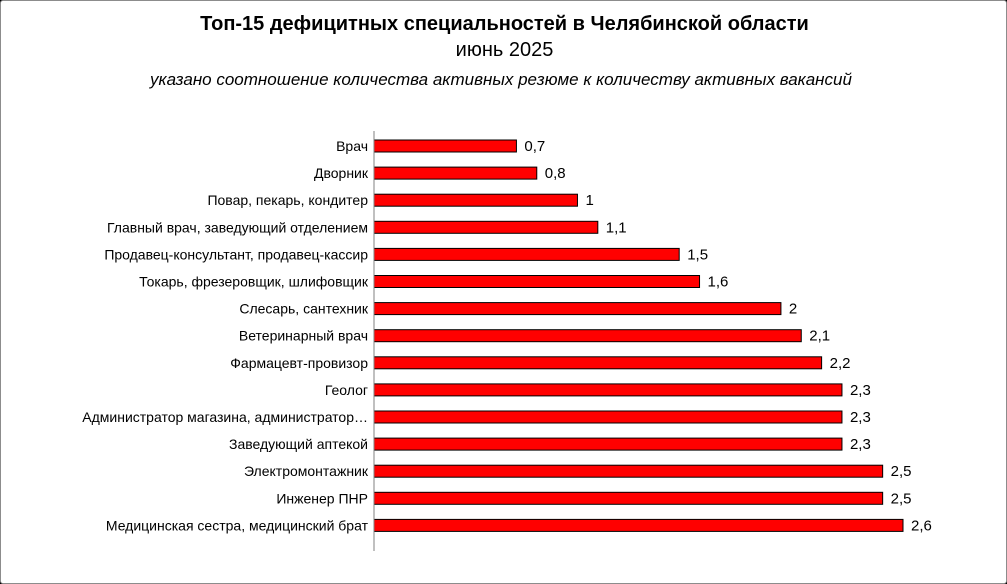 This screenshot has width=1007, height=584. What do you see at coordinates (236, 254) in the screenshot?
I see `category-label: Продавец-консультант, продавец-кассир` at bounding box center [236, 254].